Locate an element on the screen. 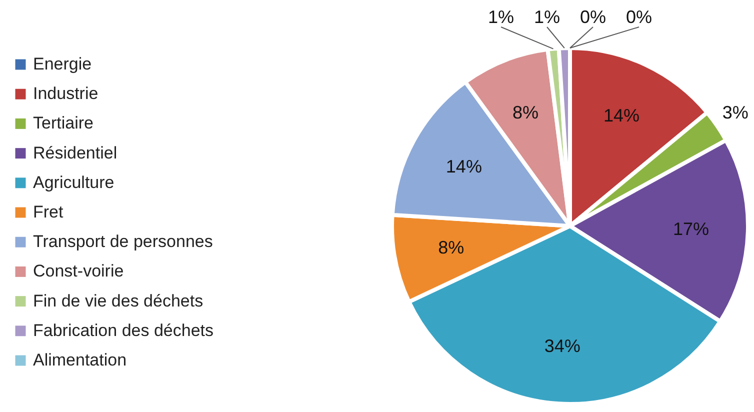  data-label: 17% is located at coordinates (690, 228).